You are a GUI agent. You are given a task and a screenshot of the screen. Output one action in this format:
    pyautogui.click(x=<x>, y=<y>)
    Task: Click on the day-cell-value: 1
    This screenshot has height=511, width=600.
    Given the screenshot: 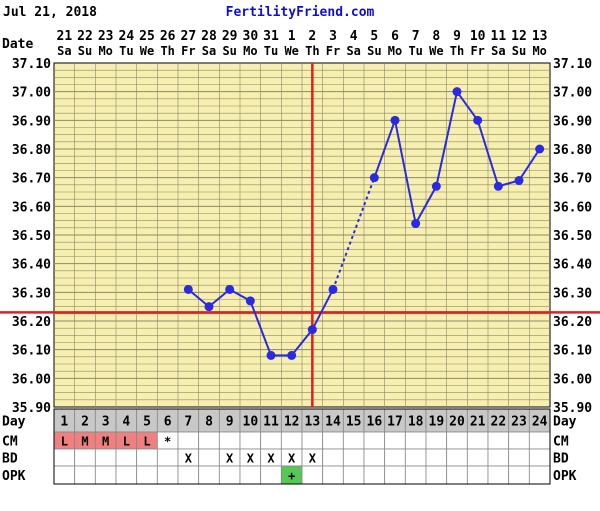 What is the action you would take?
    pyautogui.click(x=64, y=422)
    